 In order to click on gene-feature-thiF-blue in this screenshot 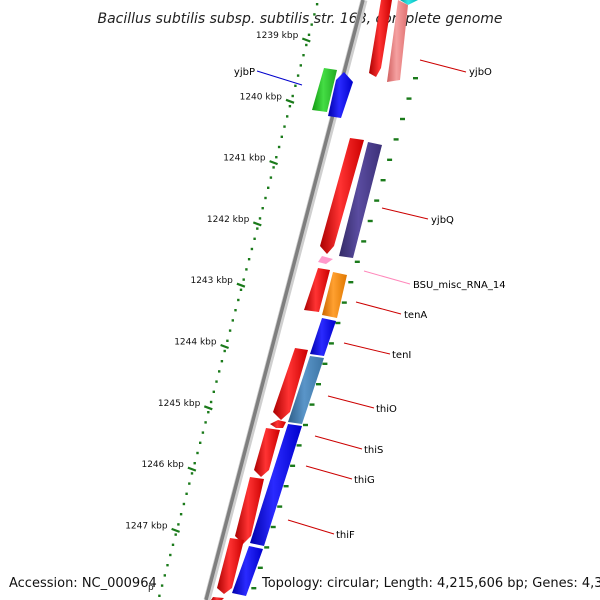, I will do `click(276, 485)`.